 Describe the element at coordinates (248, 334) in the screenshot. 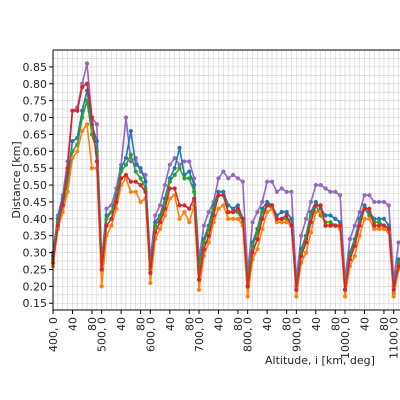

I see `x-tick-label: 800, 0` at that location.